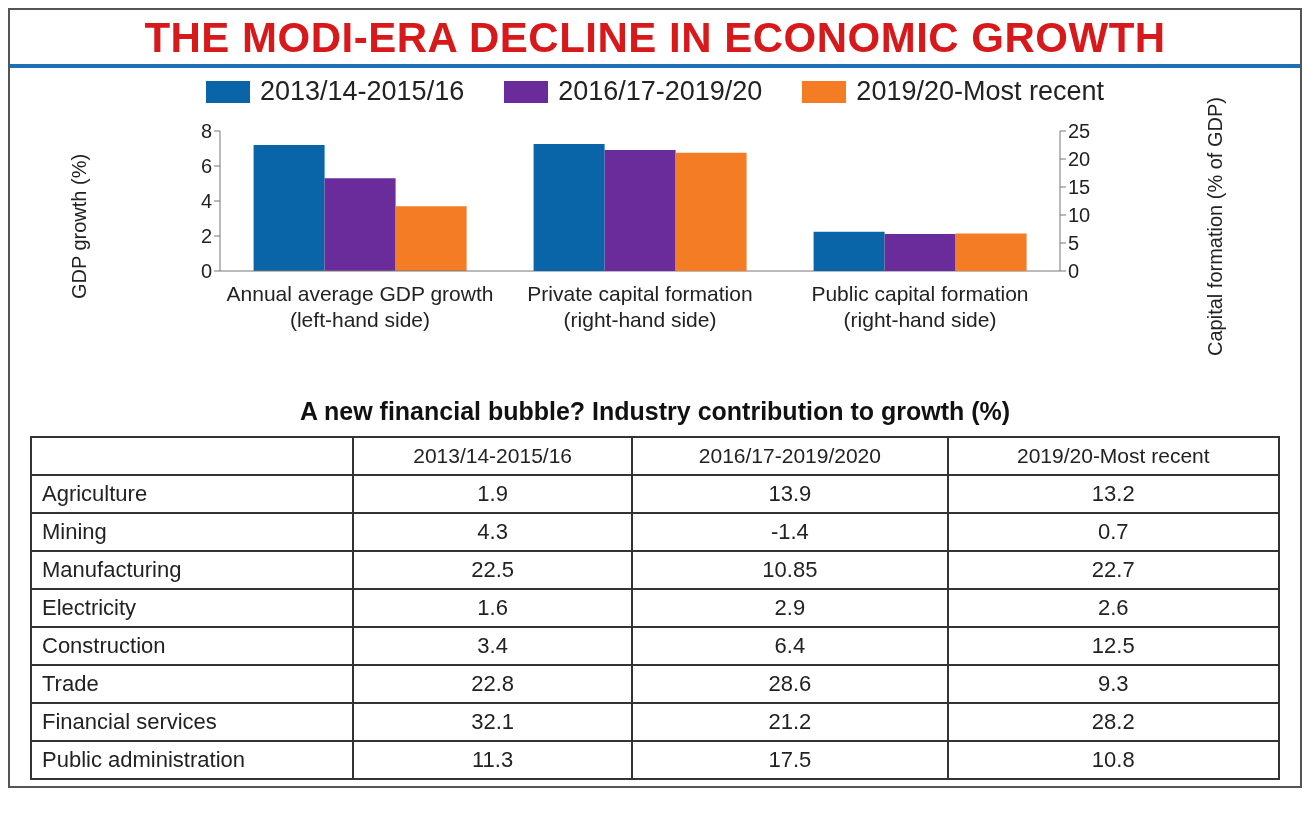 This screenshot has height=821, width=1310. I want to click on data-label: 28.2, so click(1113, 722).